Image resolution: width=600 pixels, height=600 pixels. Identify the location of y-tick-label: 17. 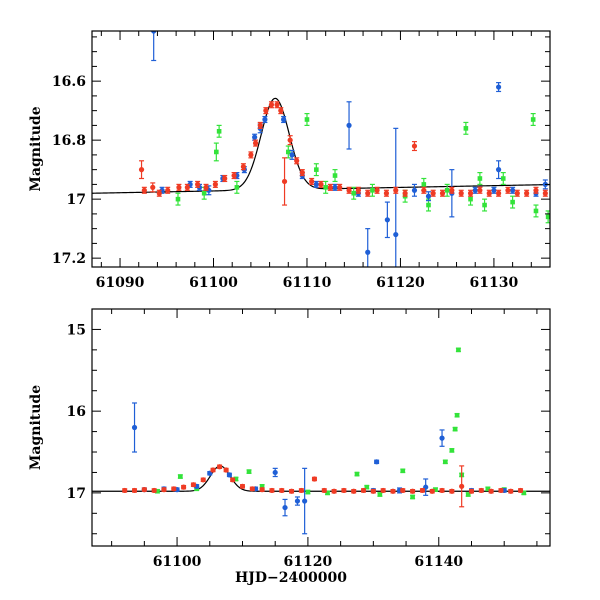
(76, 494).